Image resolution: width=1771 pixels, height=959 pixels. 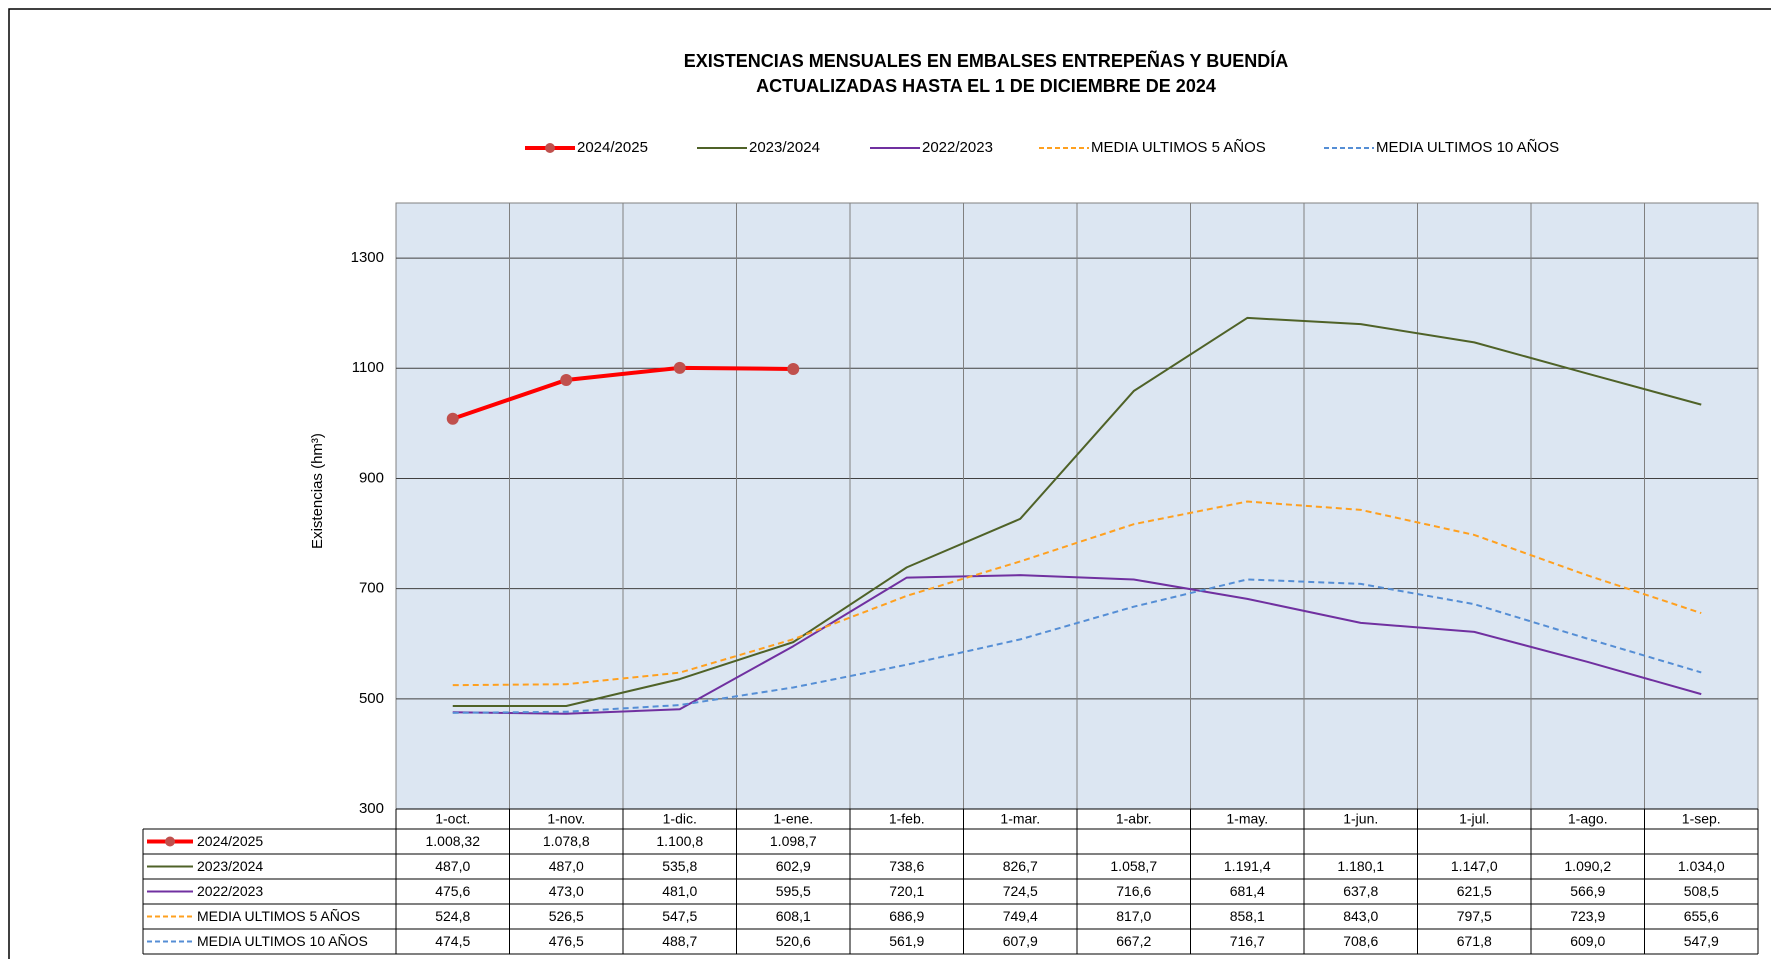 I want to click on legend-label: 2022/2023, so click(x=957, y=147).